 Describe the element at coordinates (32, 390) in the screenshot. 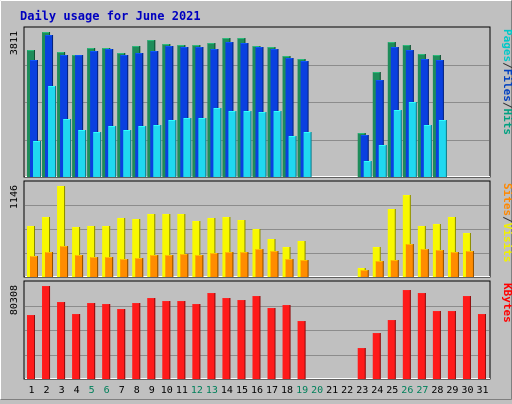

I see `x-tick-label-day-1: 1` at that location.